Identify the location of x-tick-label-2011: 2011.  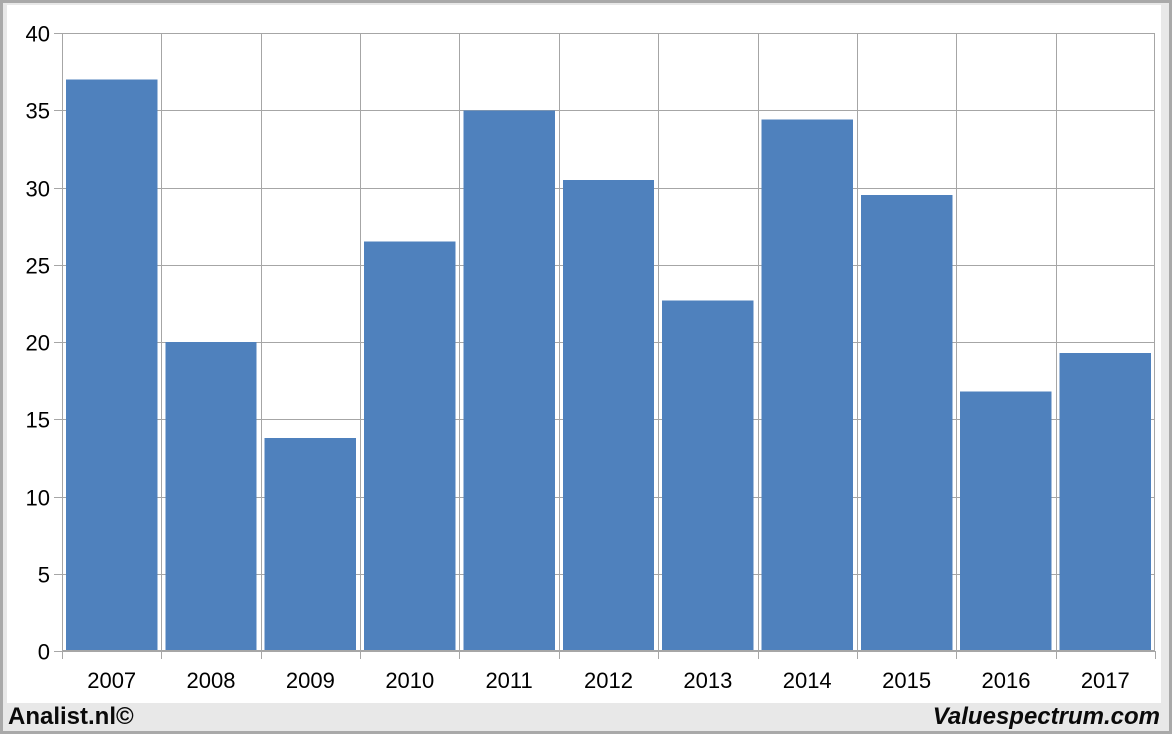
(508, 680).